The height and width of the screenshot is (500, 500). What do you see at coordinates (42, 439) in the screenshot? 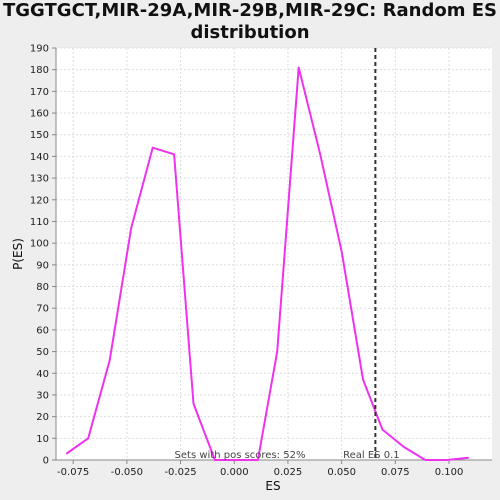
I see `y-tick-label: 10` at bounding box center [42, 439].